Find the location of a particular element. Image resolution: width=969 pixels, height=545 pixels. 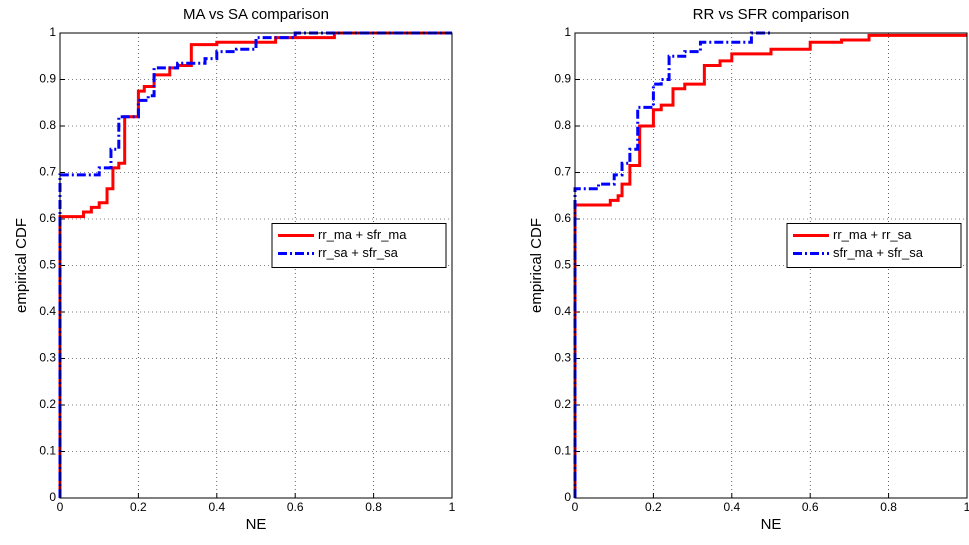

chart-title: MA vs SA comparison is located at coordinates (256, 14).